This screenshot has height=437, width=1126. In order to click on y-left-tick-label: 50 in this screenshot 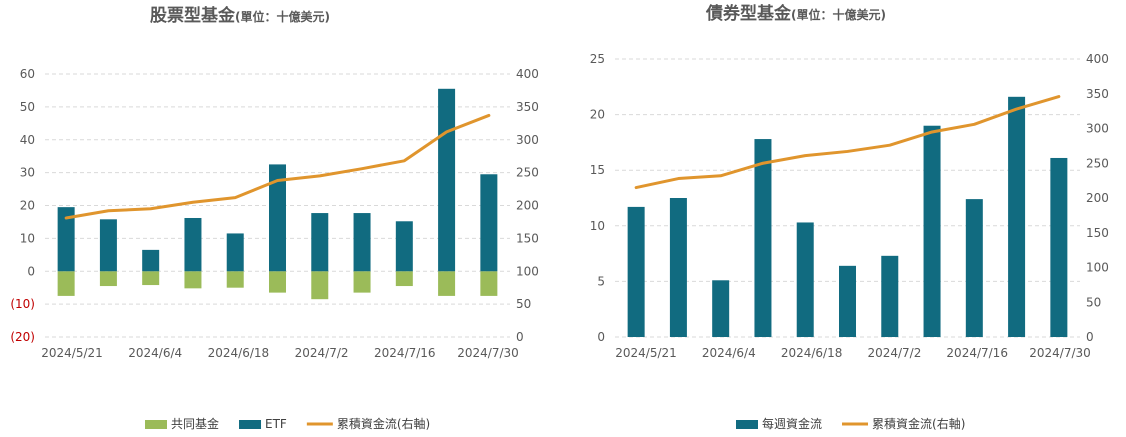, I will do `click(27, 107)`.